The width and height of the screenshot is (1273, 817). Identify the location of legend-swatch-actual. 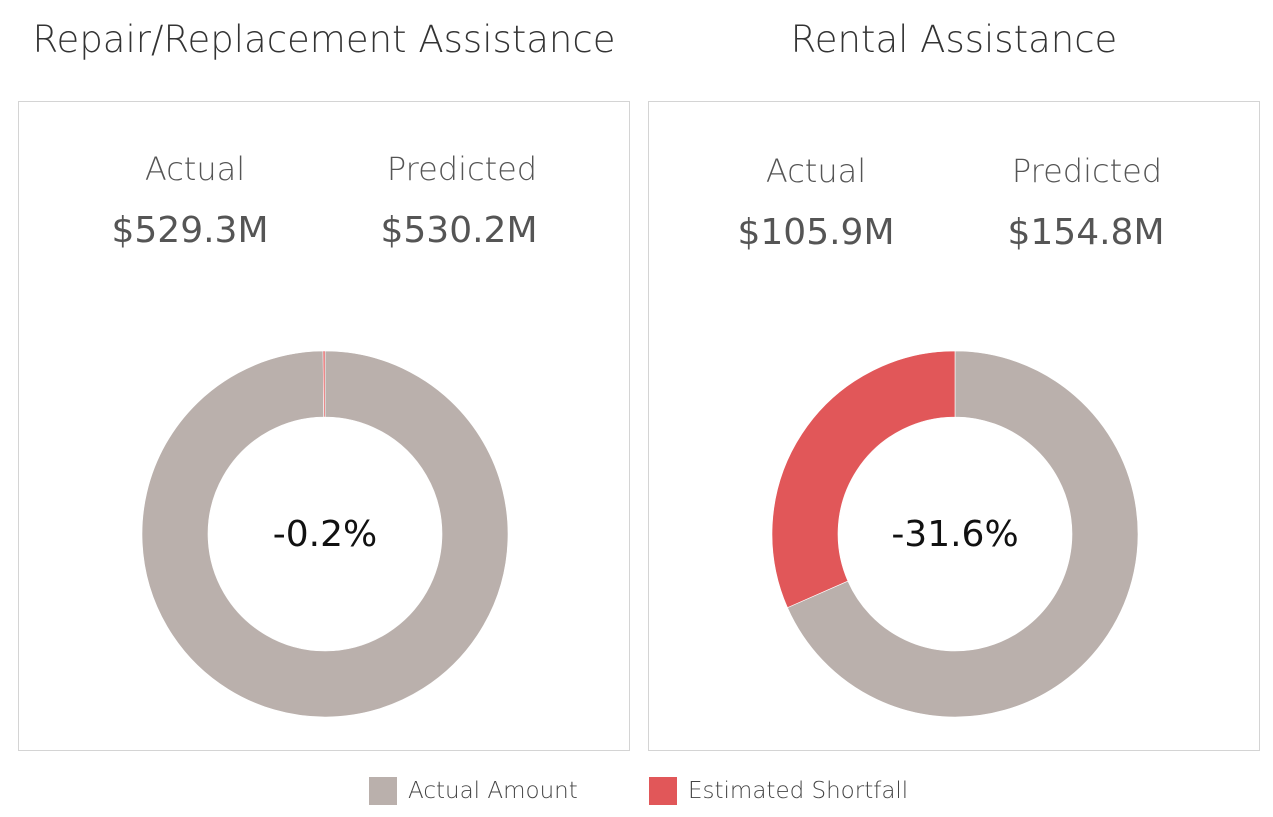
(383, 791).